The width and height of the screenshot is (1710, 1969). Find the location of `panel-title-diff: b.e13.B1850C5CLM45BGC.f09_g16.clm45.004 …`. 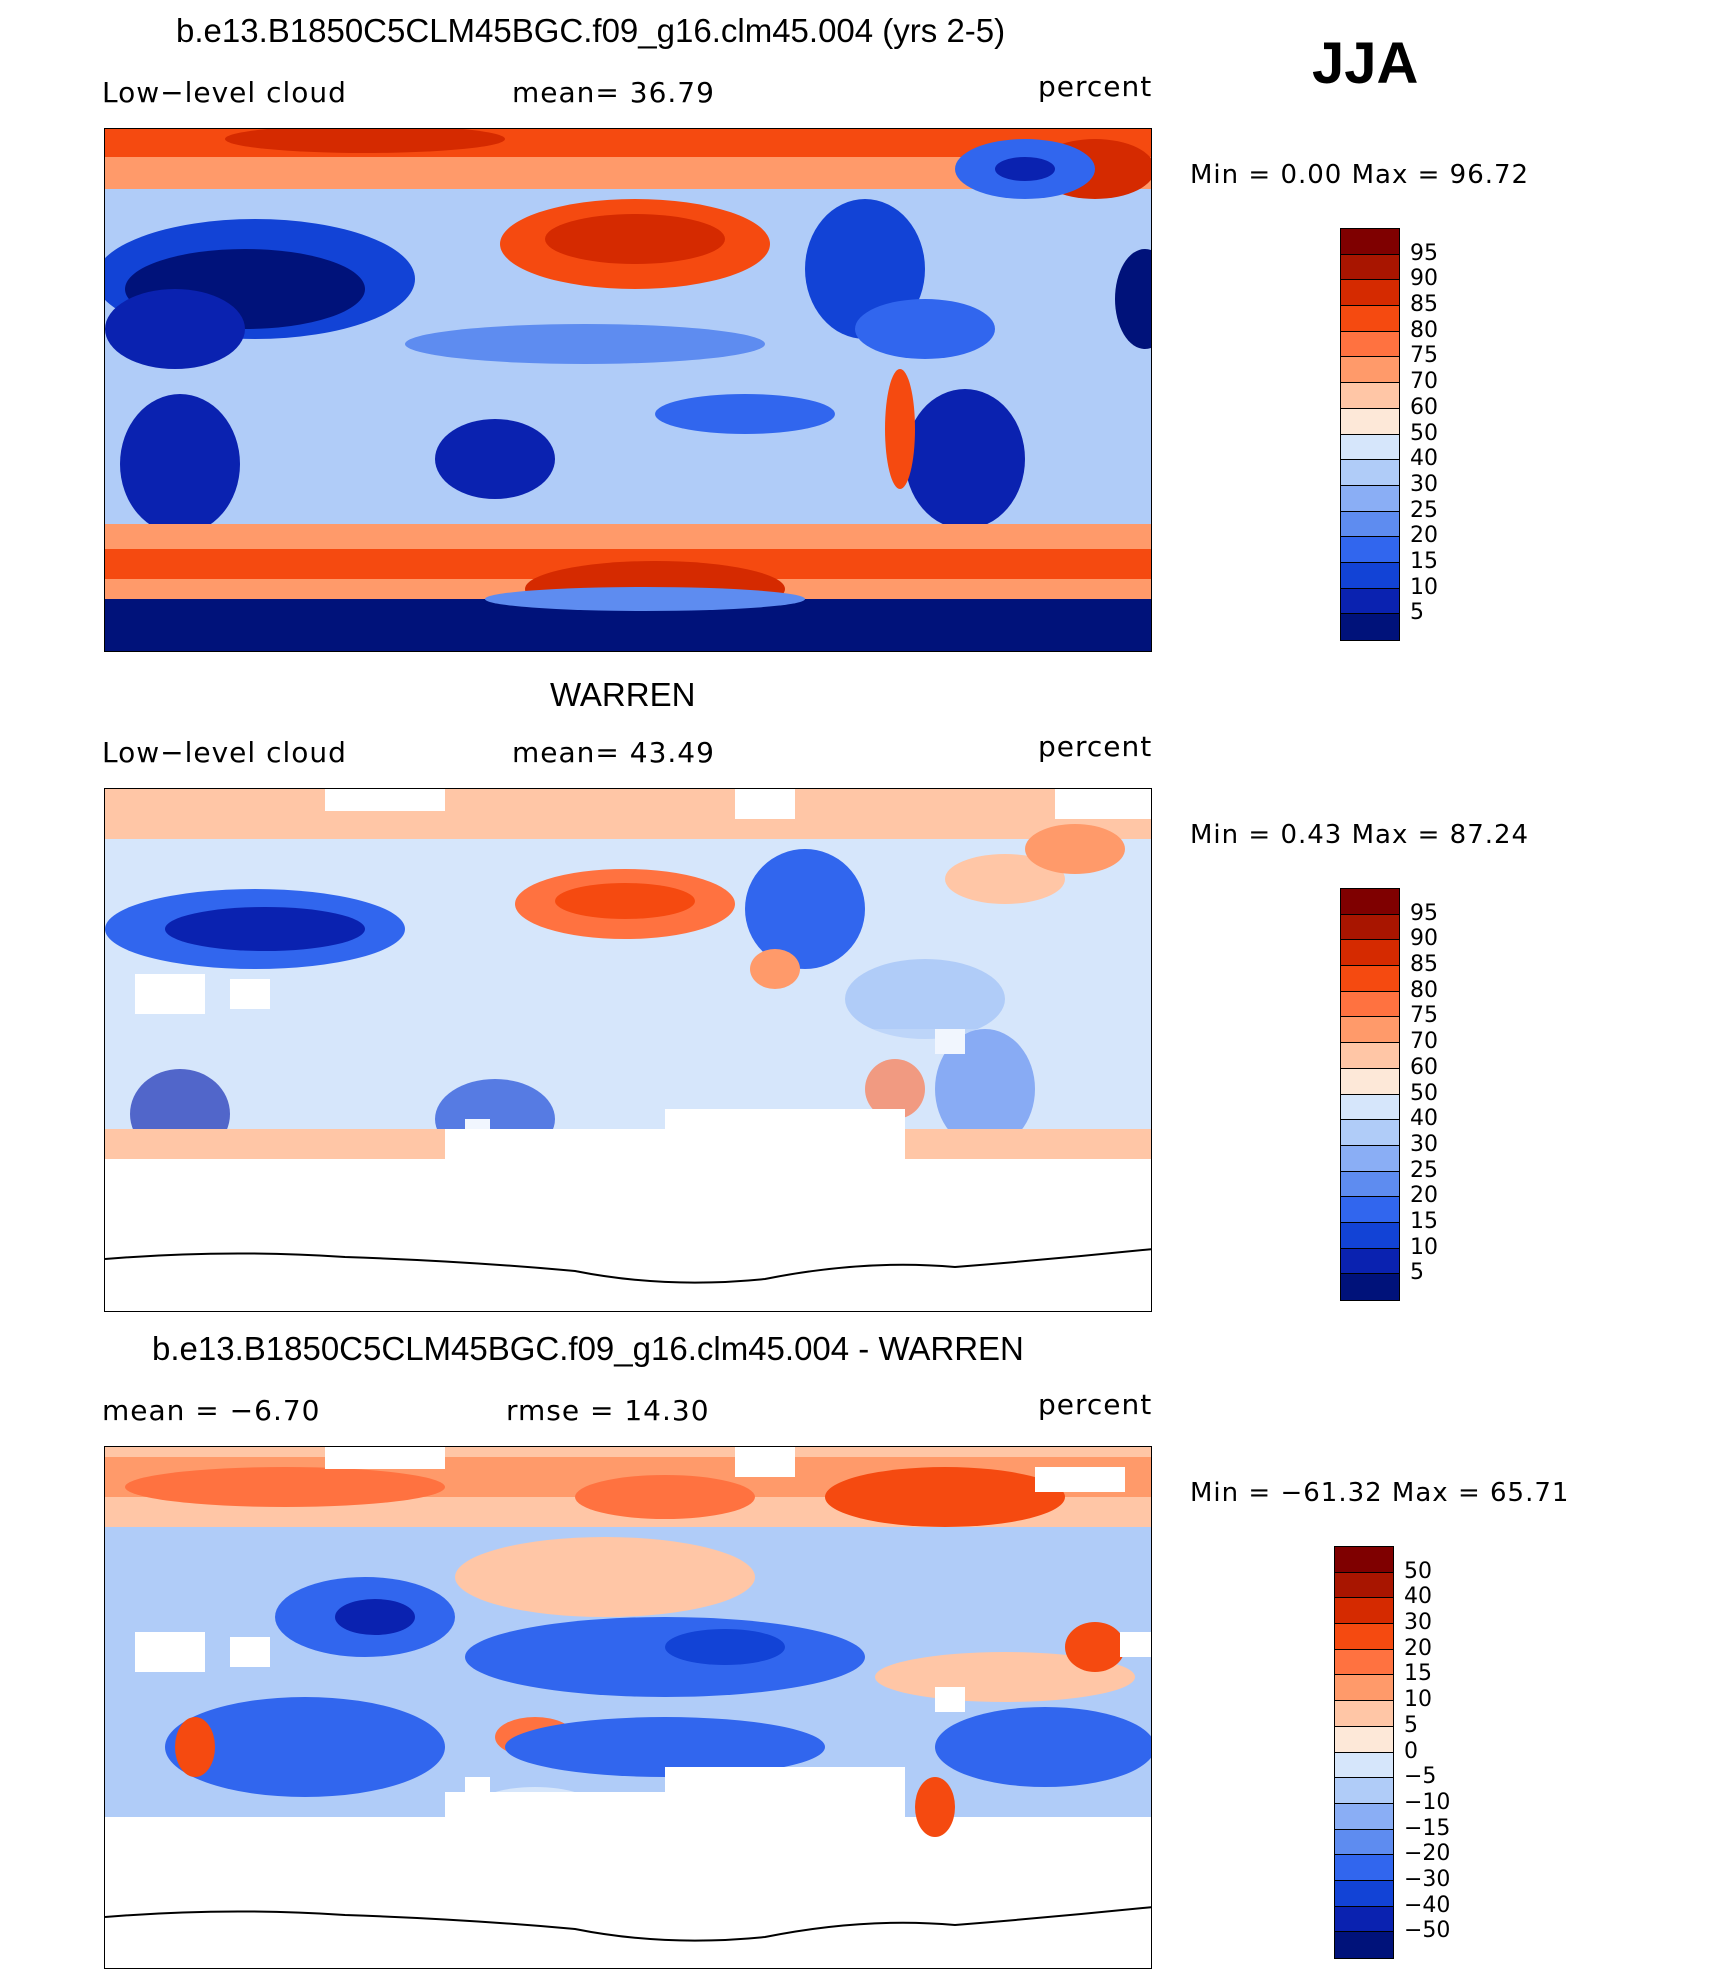

panel-title-diff: b.e13.B1850C5CLM45BGC.f09_g16.clm45.004 … is located at coordinates (588, 1348).